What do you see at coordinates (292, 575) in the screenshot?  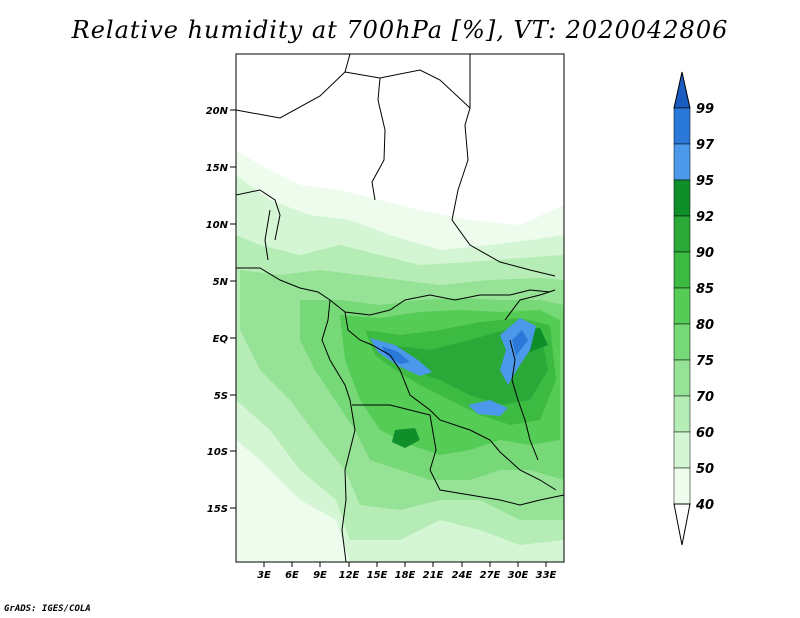 I see `lon-label: 6E` at bounding box center [292, 575].